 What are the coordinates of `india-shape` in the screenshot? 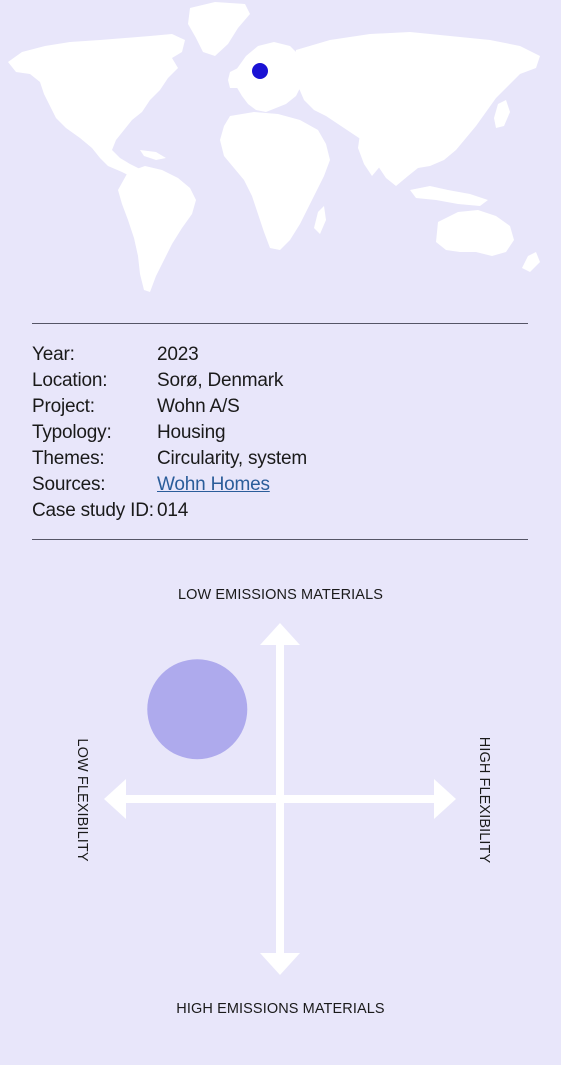 It's located at (373, 155).